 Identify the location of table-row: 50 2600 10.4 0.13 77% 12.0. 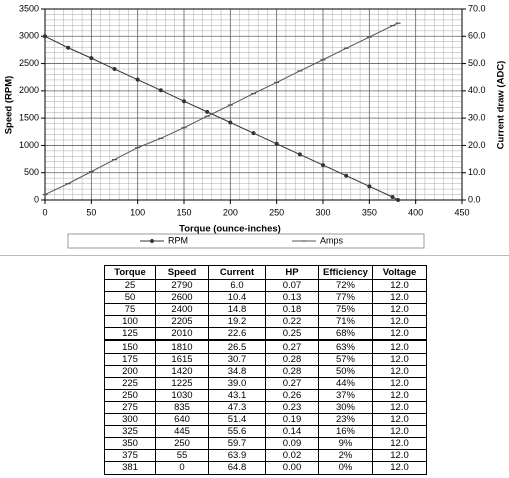
(265, 298).